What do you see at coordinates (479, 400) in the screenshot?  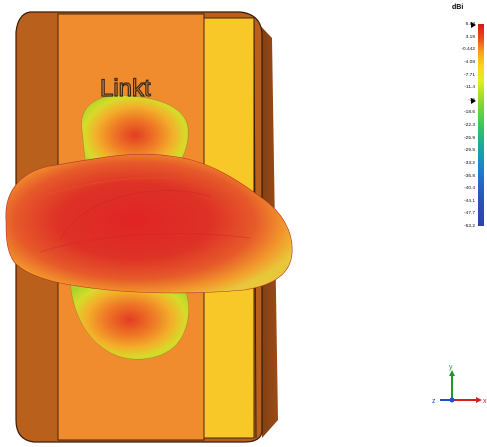 I see `x-arrowhead-icon` at bounding box center [479, 400].